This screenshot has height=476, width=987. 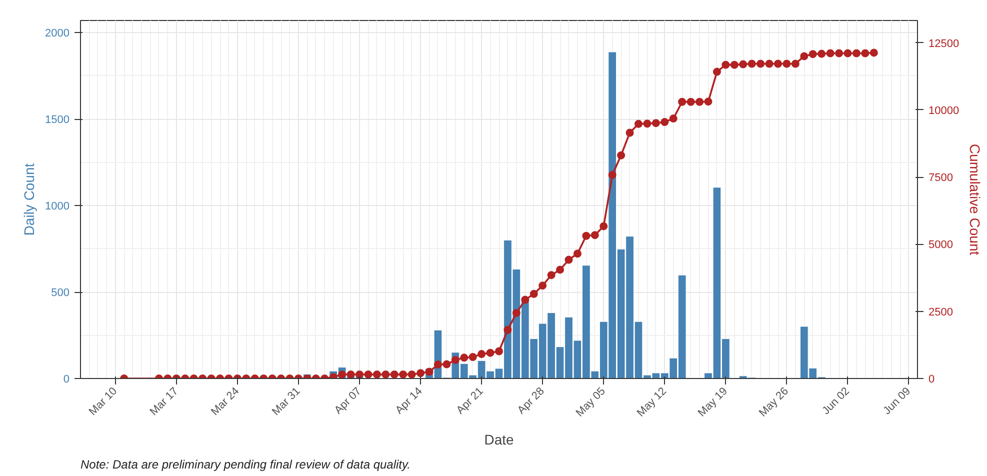 I want to click on y-tick-label: 500, so click(x=60, y=293).